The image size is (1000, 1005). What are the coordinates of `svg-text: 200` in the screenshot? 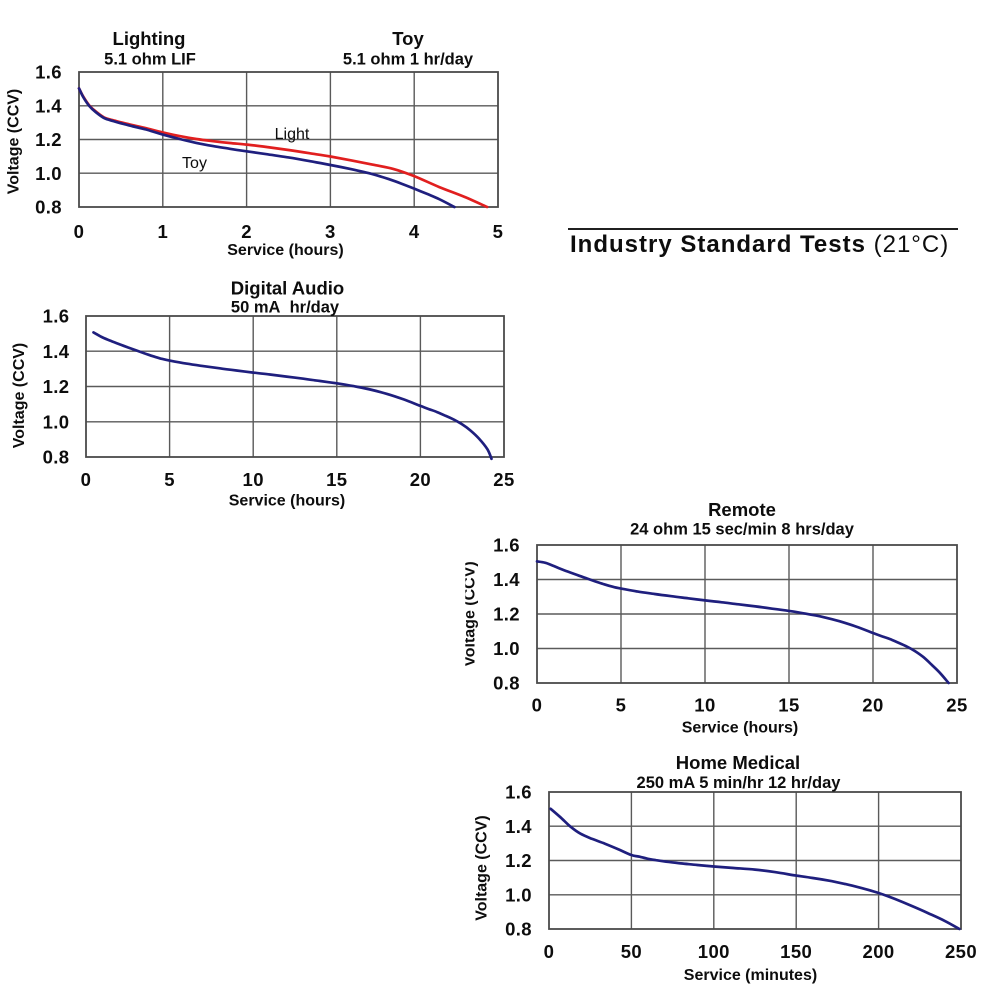 It's located at (879, 951).